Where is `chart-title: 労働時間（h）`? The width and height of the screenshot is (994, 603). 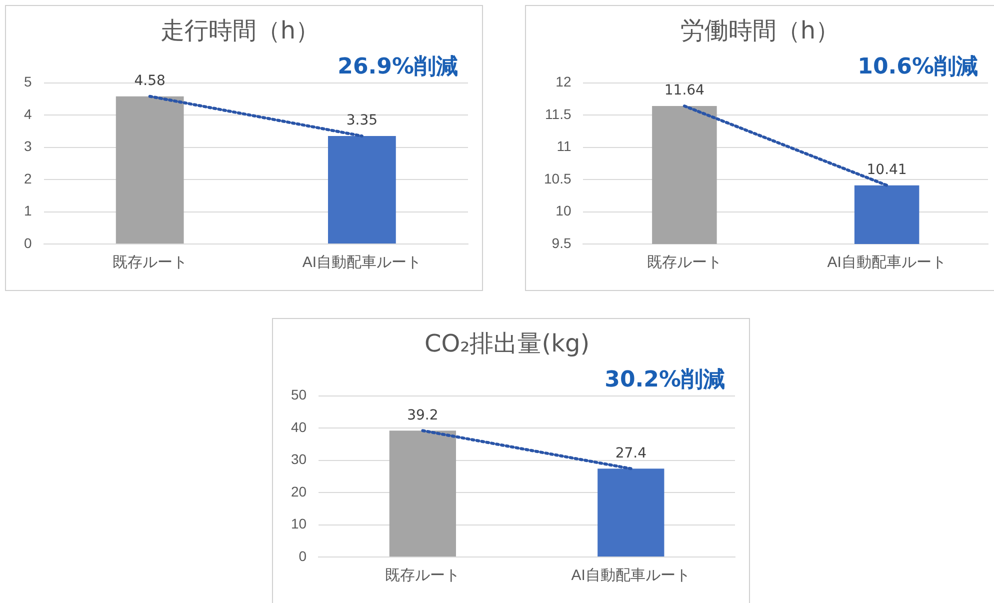
chart-title: 労働時間（h） is located at coordinates (760, 30).